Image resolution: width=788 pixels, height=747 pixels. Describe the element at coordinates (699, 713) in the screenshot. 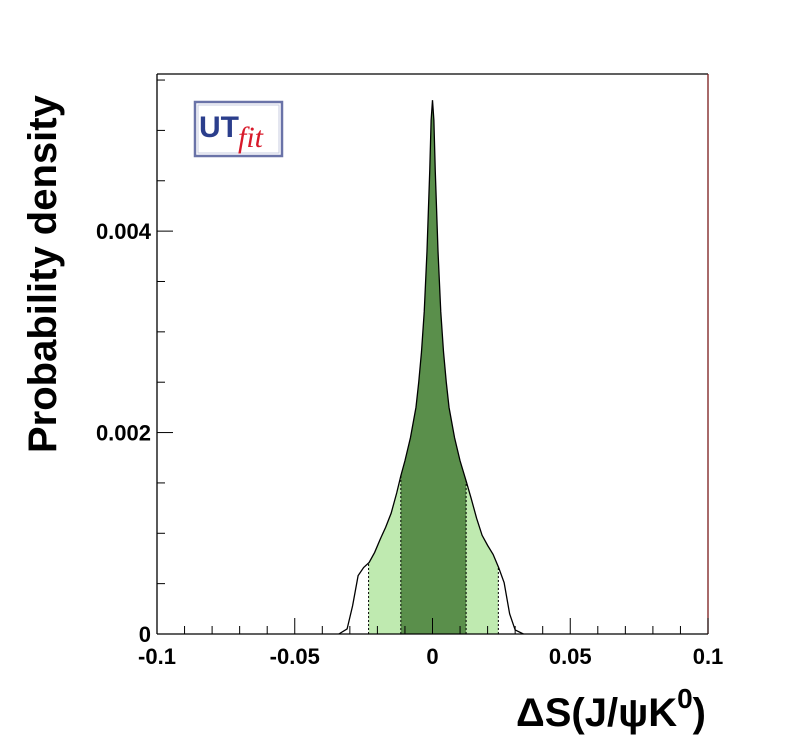

I see `x-axis-title-close: )` at that location.